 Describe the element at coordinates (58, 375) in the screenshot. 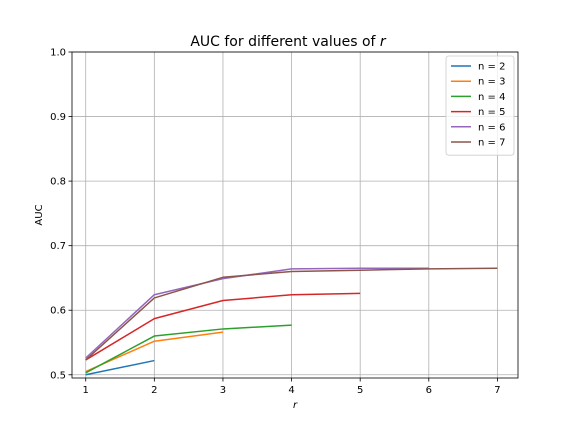

I see `y-tick-label: 0.5` at that location.